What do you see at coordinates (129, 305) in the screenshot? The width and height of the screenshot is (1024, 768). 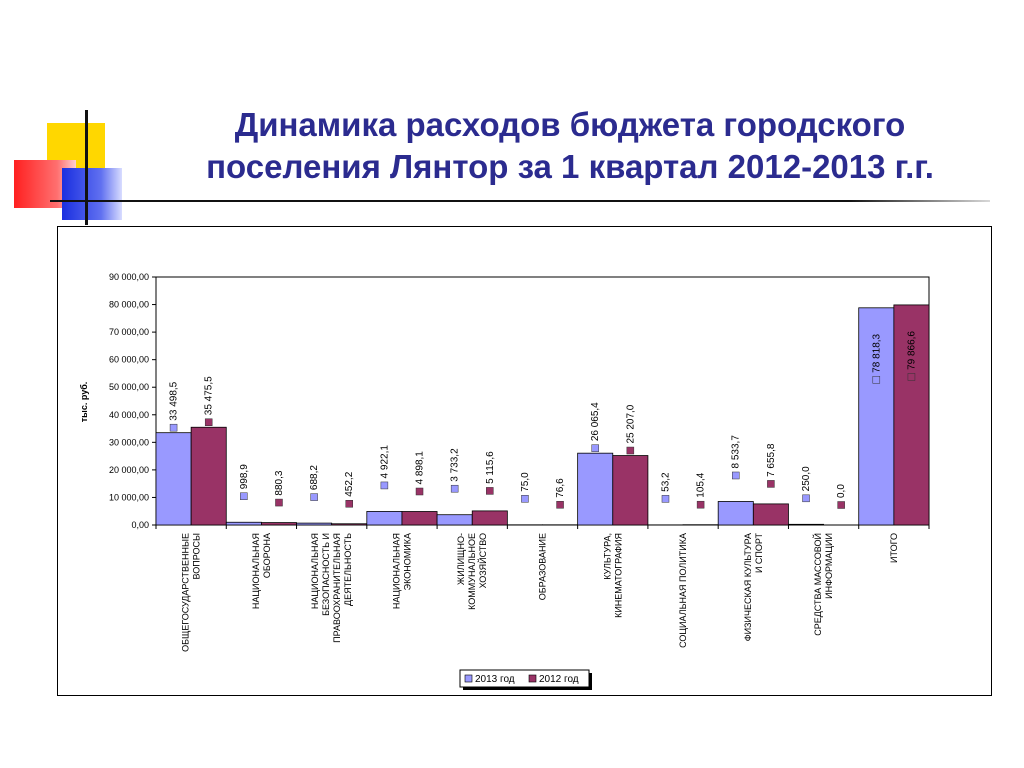 I see `y-tick-label: 80 000,00` at bounding box center [129, 305].